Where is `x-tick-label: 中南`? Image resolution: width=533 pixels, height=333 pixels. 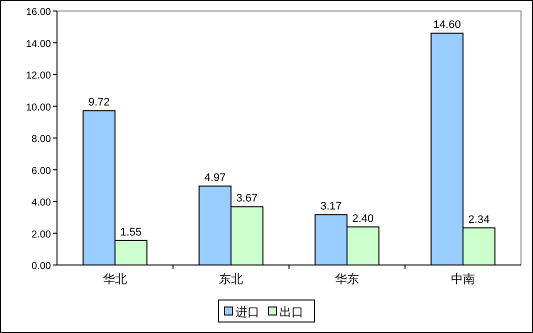 x-tick-label: 中南 is located at coordinates (463, 279).